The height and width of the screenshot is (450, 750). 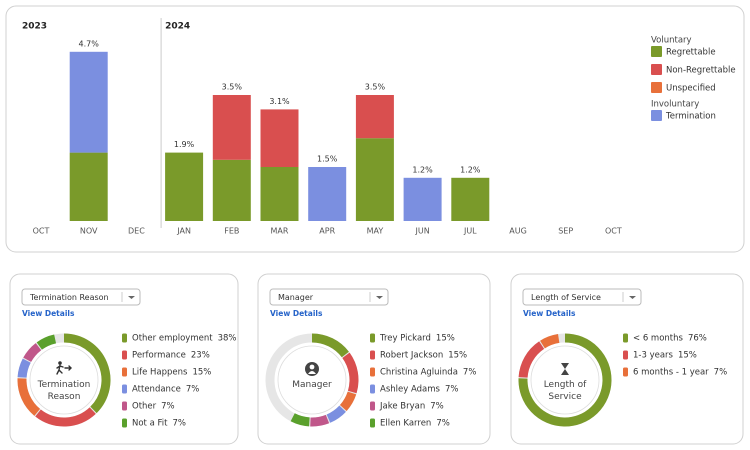 I want to click on legend-label: < 6 months, so click(x=658, y=339).